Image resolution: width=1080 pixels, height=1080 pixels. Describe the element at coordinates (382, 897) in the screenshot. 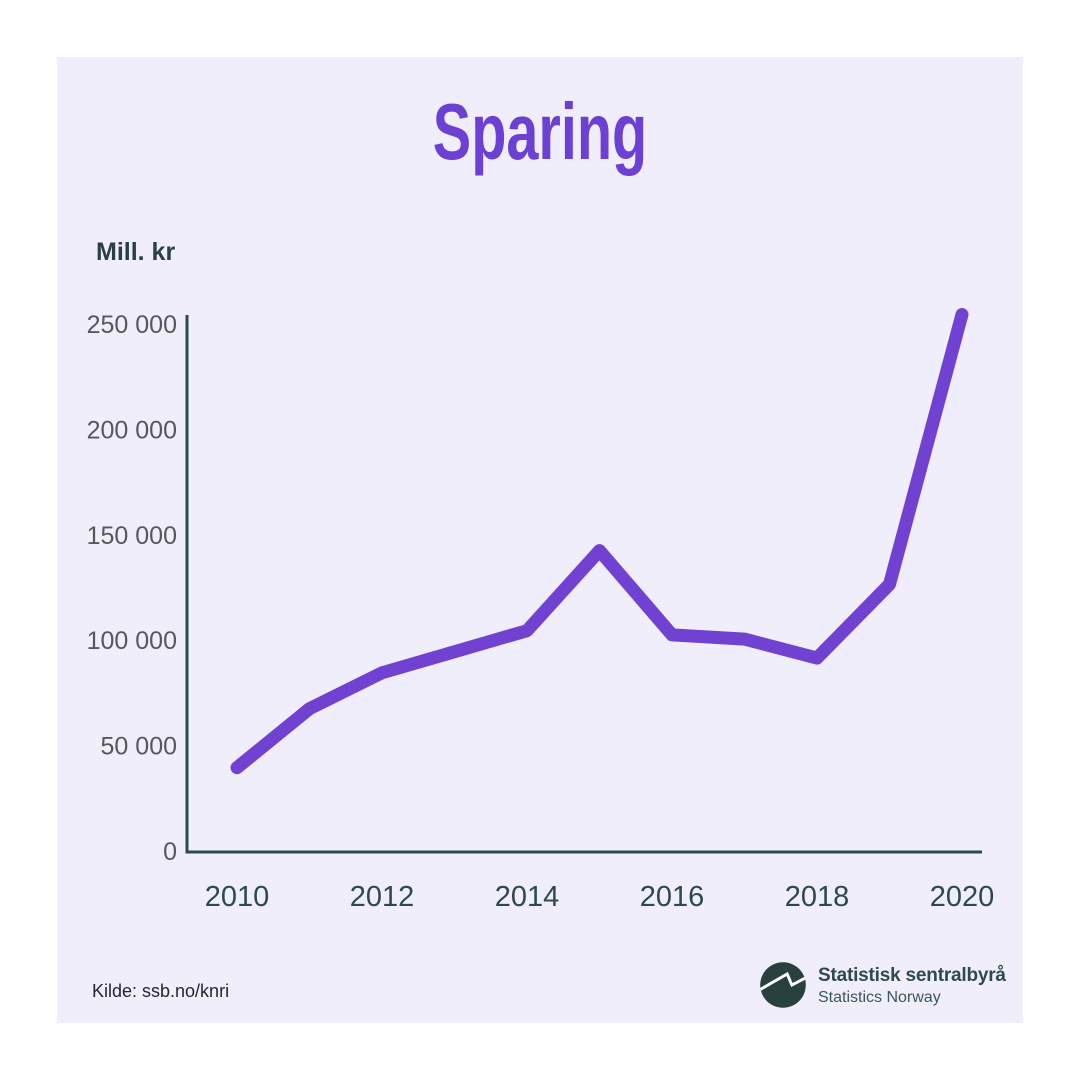

I see `x-axis-tick-label: 2012` at that location.